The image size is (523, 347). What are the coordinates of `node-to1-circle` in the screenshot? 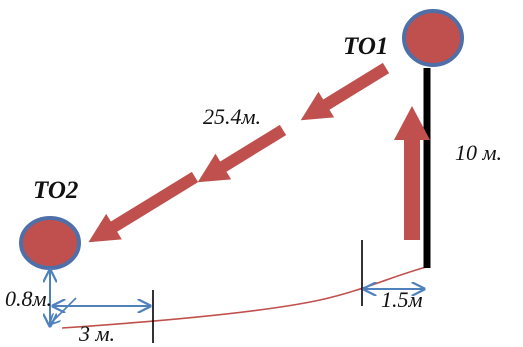 It's located at (433, 38).